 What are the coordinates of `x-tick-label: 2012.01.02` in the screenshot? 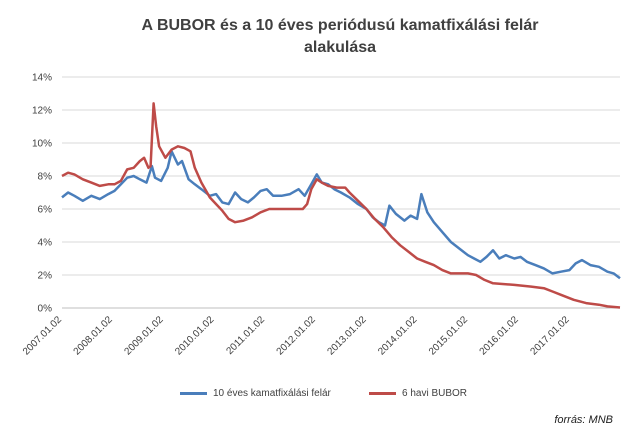 It's located at (296, 335).